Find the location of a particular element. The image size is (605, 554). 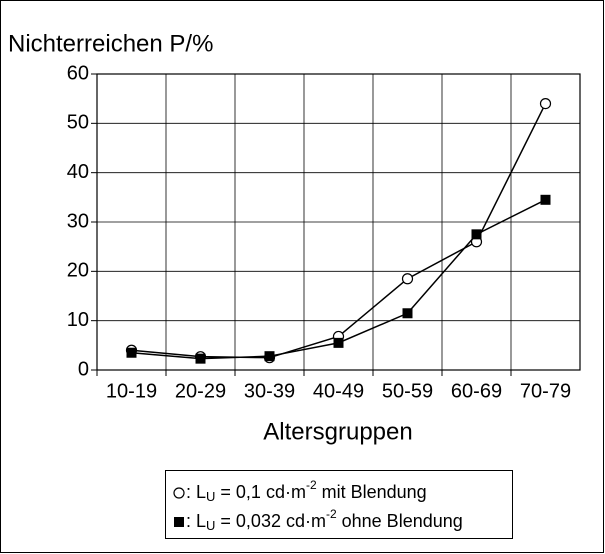

y-tick-label: 60 is located at coordinates (78, 73).